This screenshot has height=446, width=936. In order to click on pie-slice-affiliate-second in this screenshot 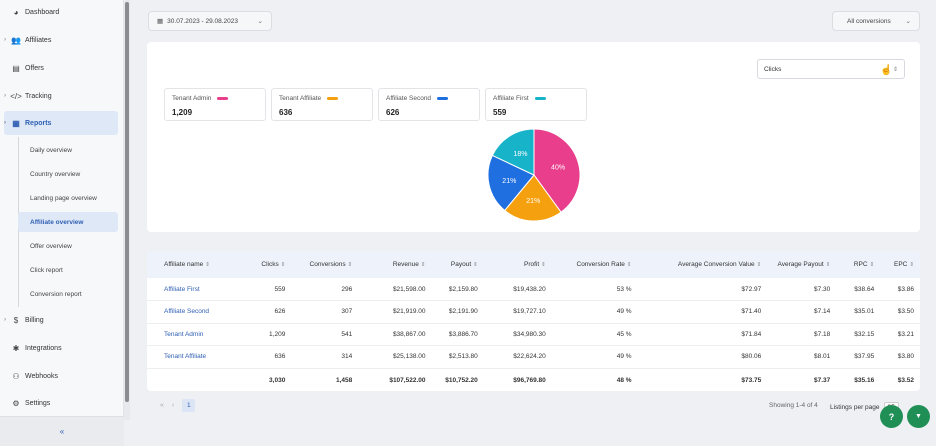, I will do `click(511, 183)`.